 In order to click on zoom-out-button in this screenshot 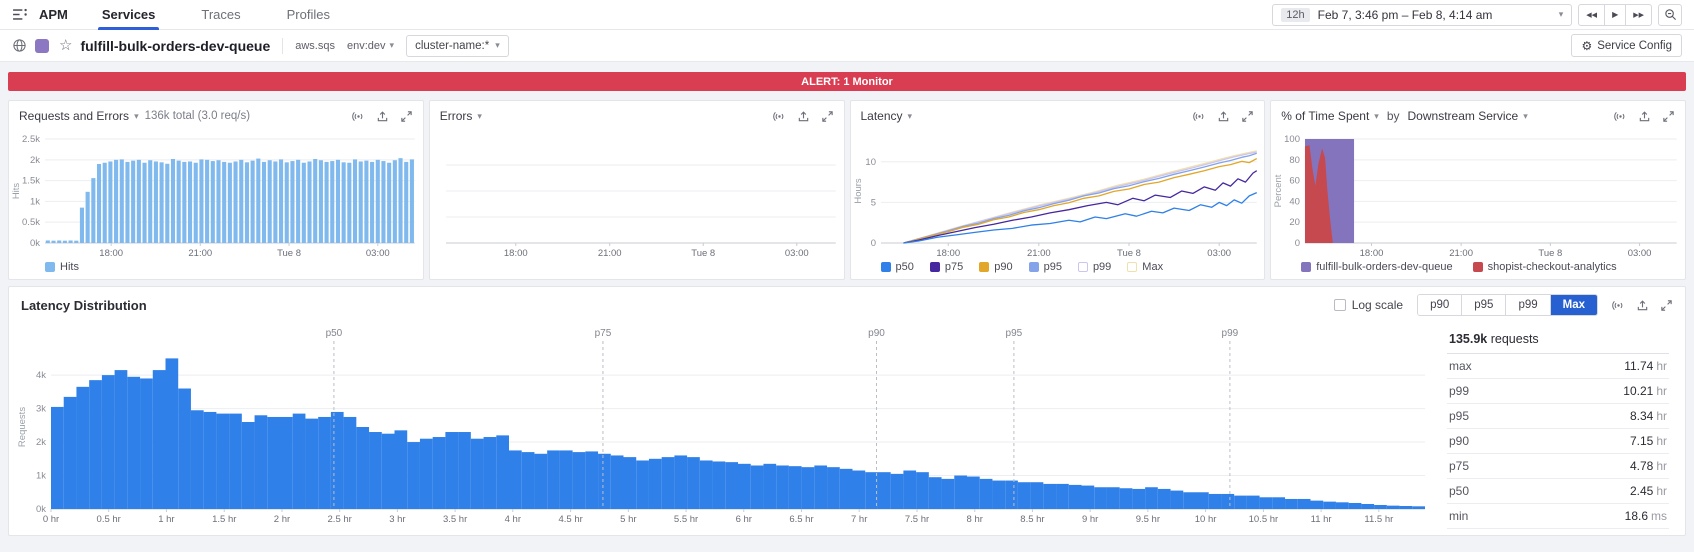, I will do `click(1670, 14)`.